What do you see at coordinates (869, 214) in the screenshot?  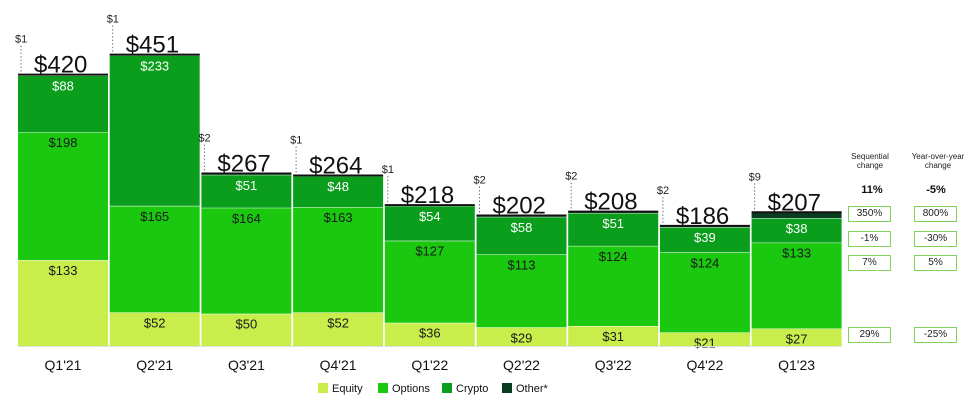 I see `sequential-other-change: 350%` at bounding box center [869, 214].